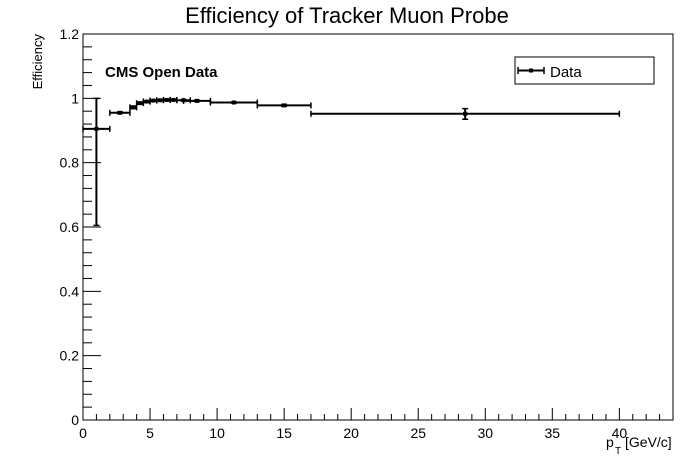  What do you see at coordinates (75, 420) in the screenshot?
I see `y-tick-label: 0` at bounding box center [75, 420].